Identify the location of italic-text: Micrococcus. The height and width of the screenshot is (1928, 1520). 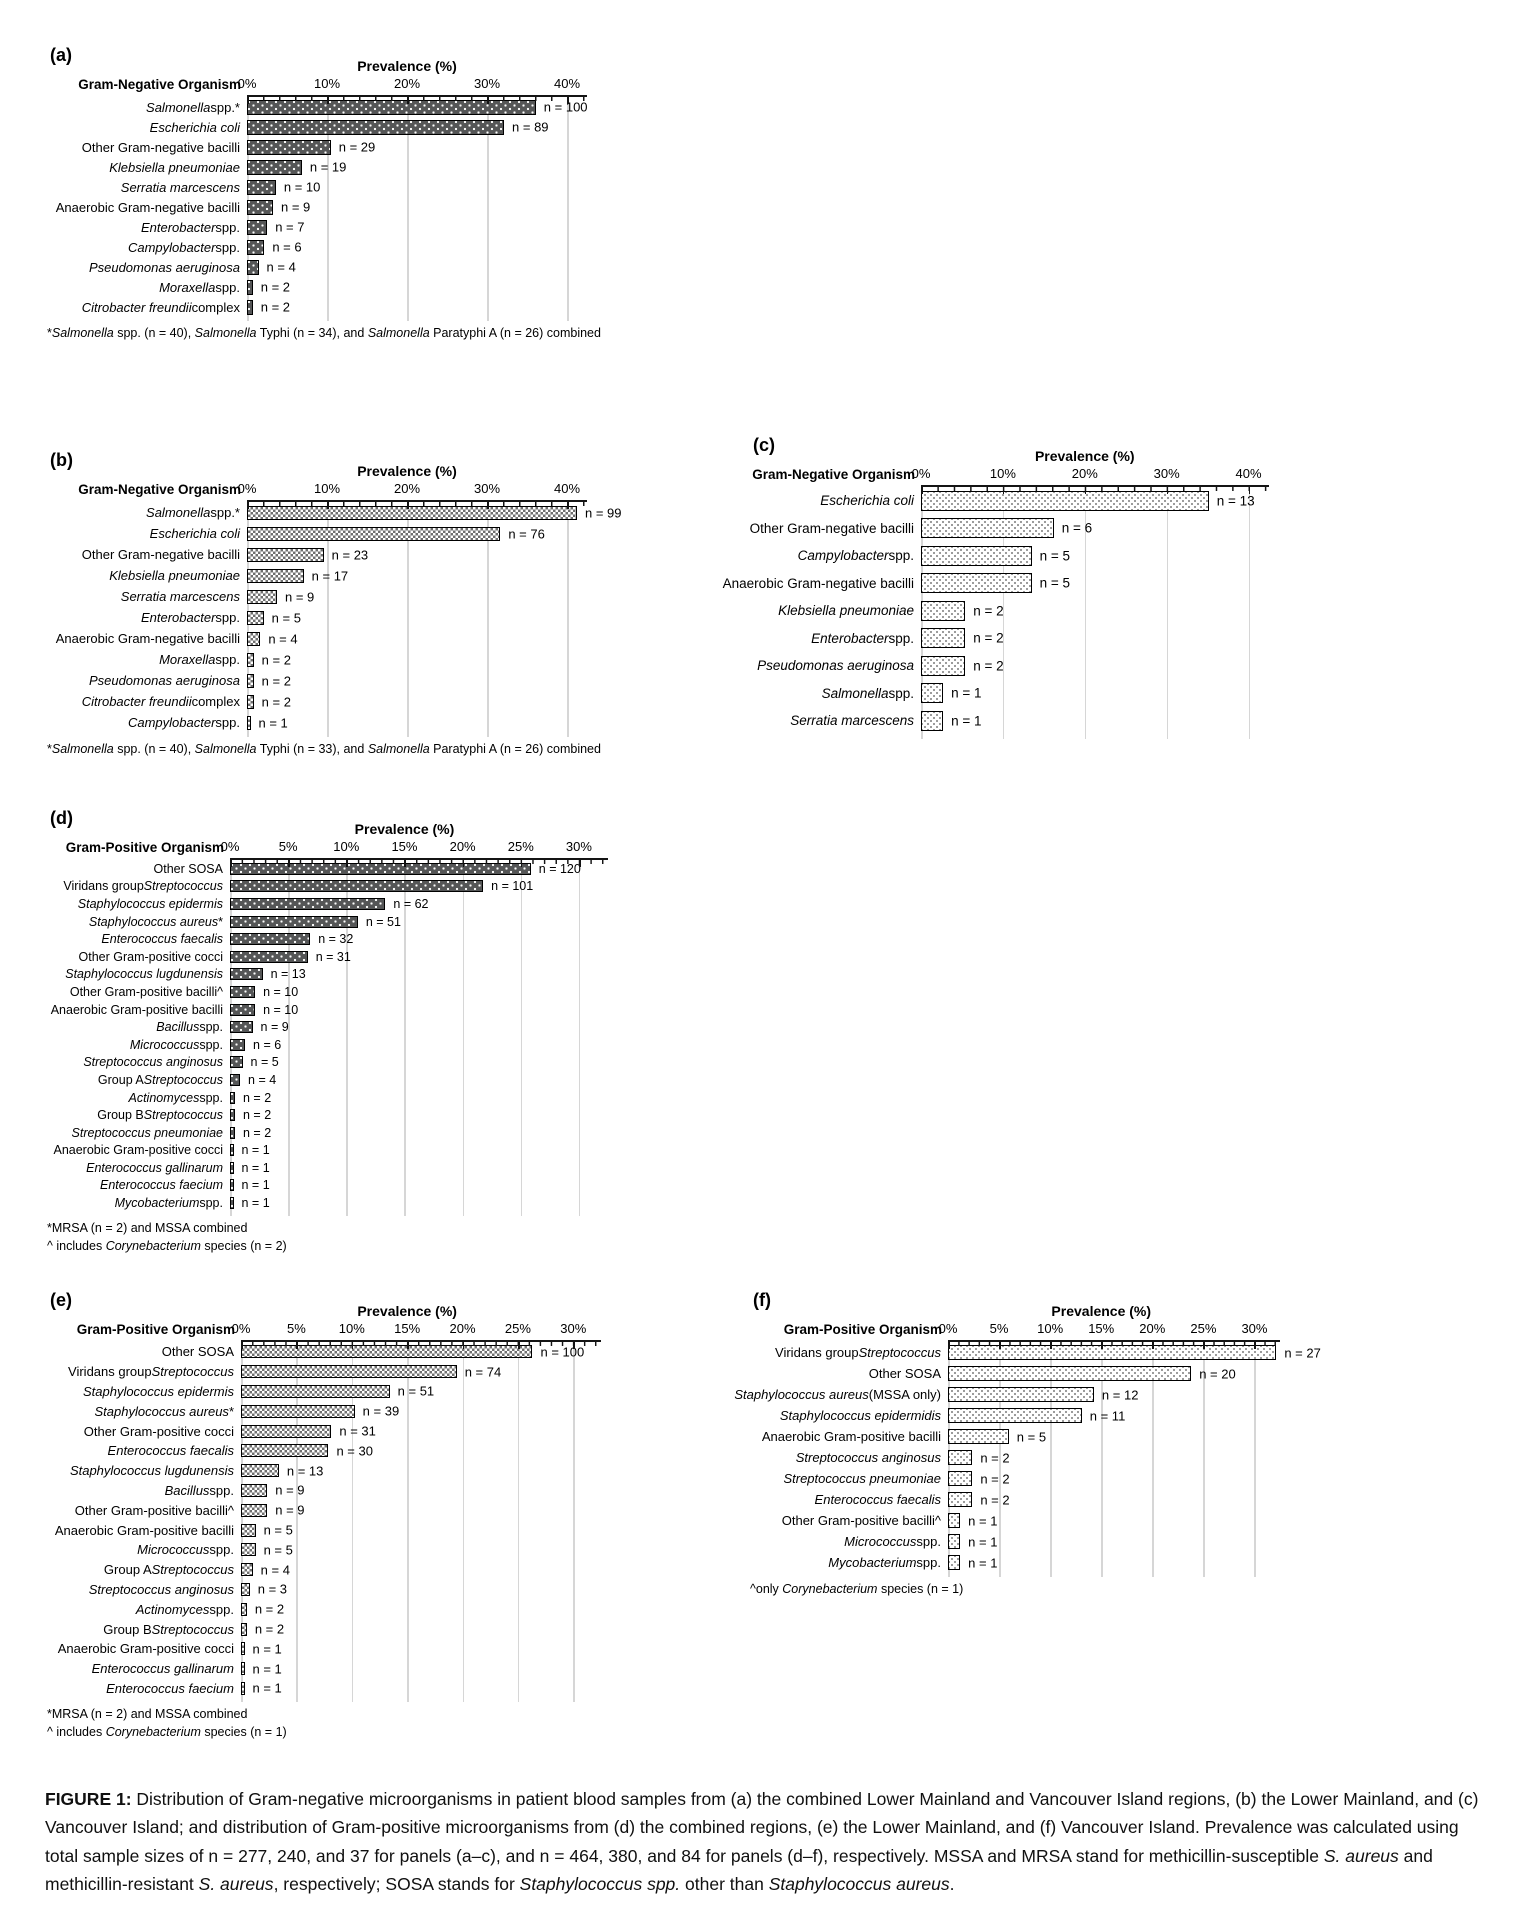
(173, 1550).